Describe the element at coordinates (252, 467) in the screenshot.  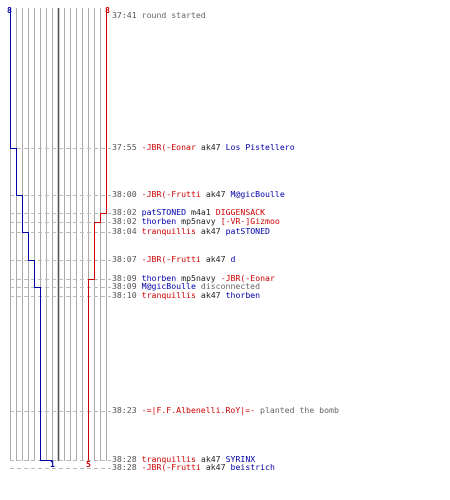
I see `ct-player-name: beistrich` at that location.